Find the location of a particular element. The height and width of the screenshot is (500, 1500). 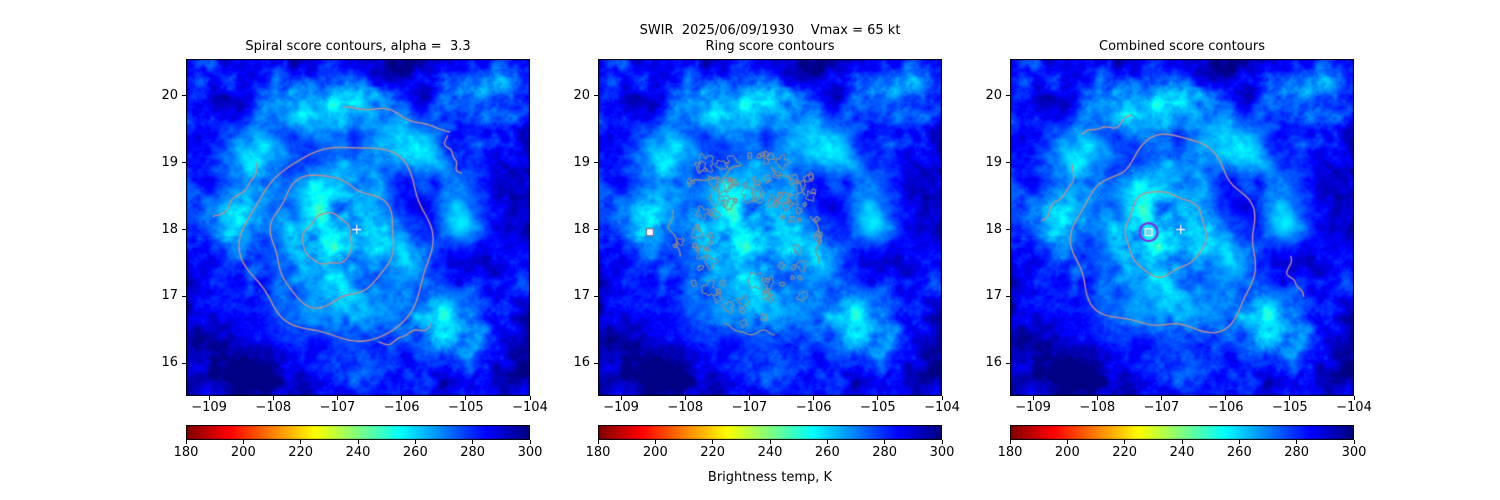

colorbar-tick-label: 180 is located at coordinates (1010, 452).